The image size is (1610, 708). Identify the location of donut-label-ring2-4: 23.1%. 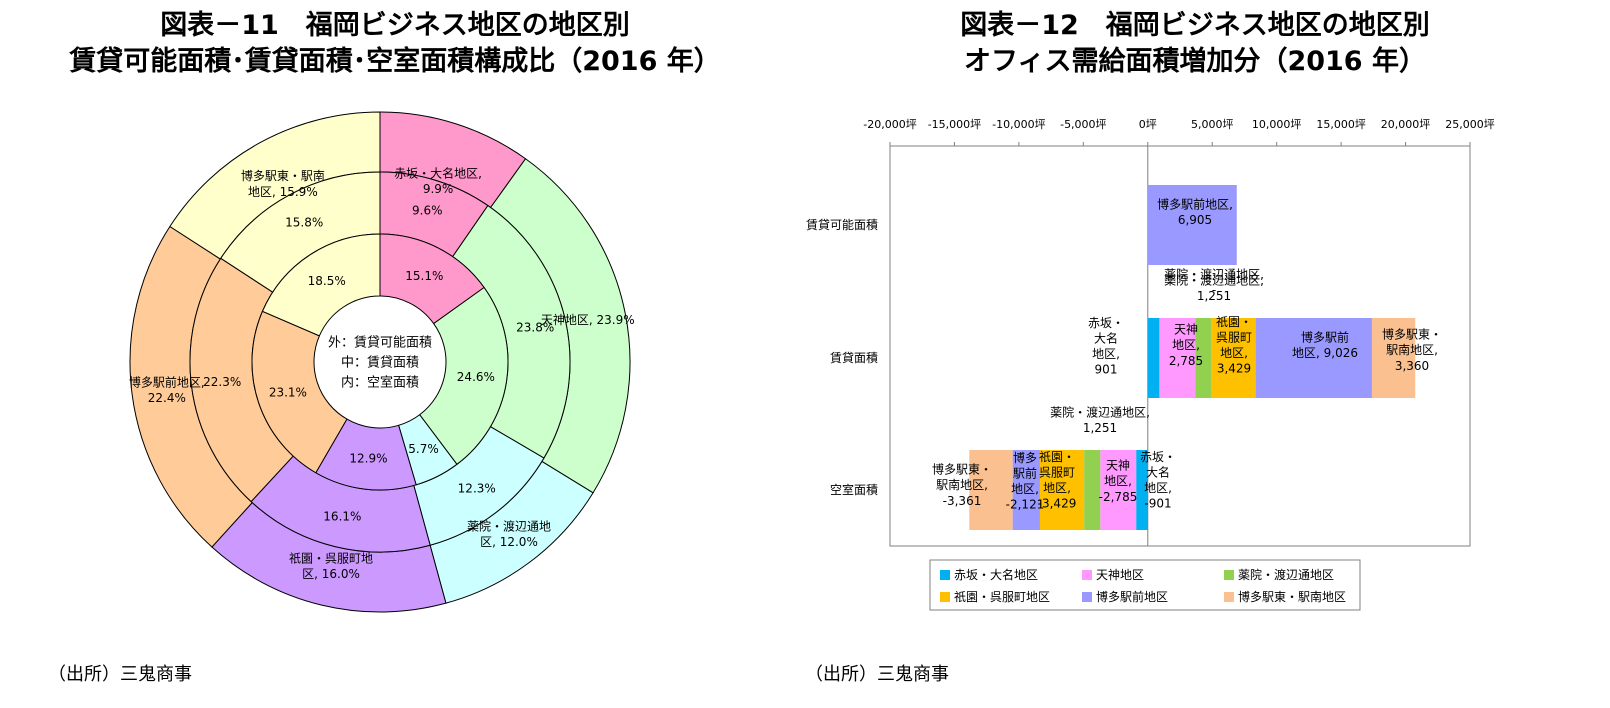
(288, 393).